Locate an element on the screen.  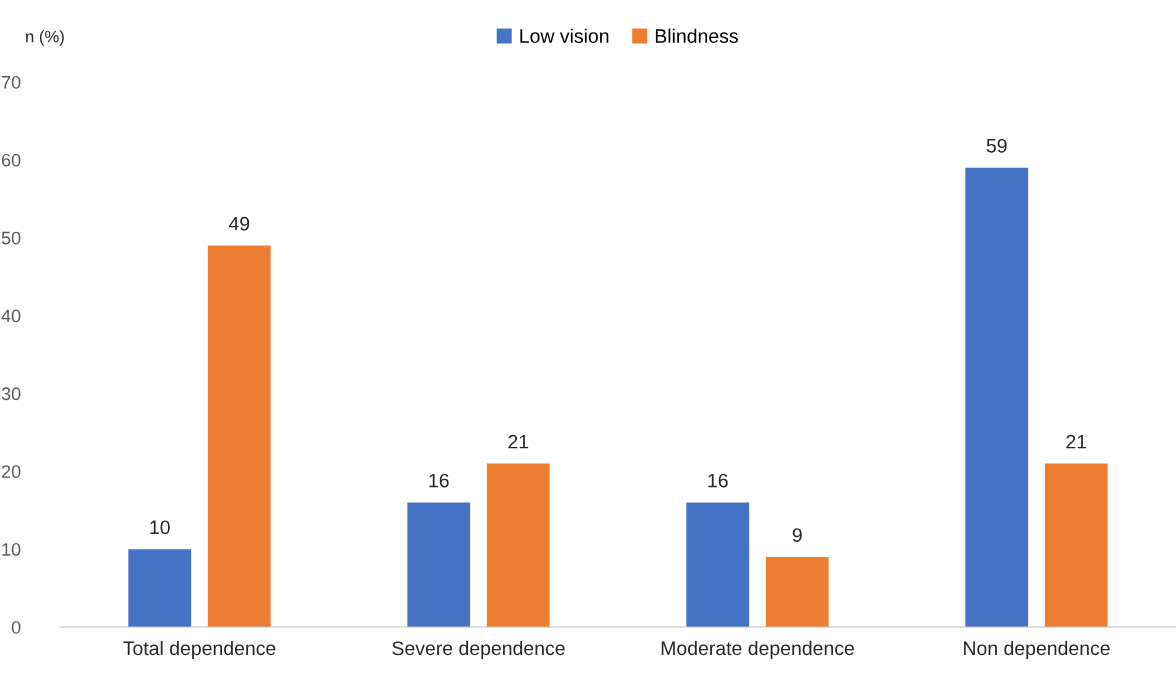
y-tick-label: 0 is located at coordinates (16, 627).